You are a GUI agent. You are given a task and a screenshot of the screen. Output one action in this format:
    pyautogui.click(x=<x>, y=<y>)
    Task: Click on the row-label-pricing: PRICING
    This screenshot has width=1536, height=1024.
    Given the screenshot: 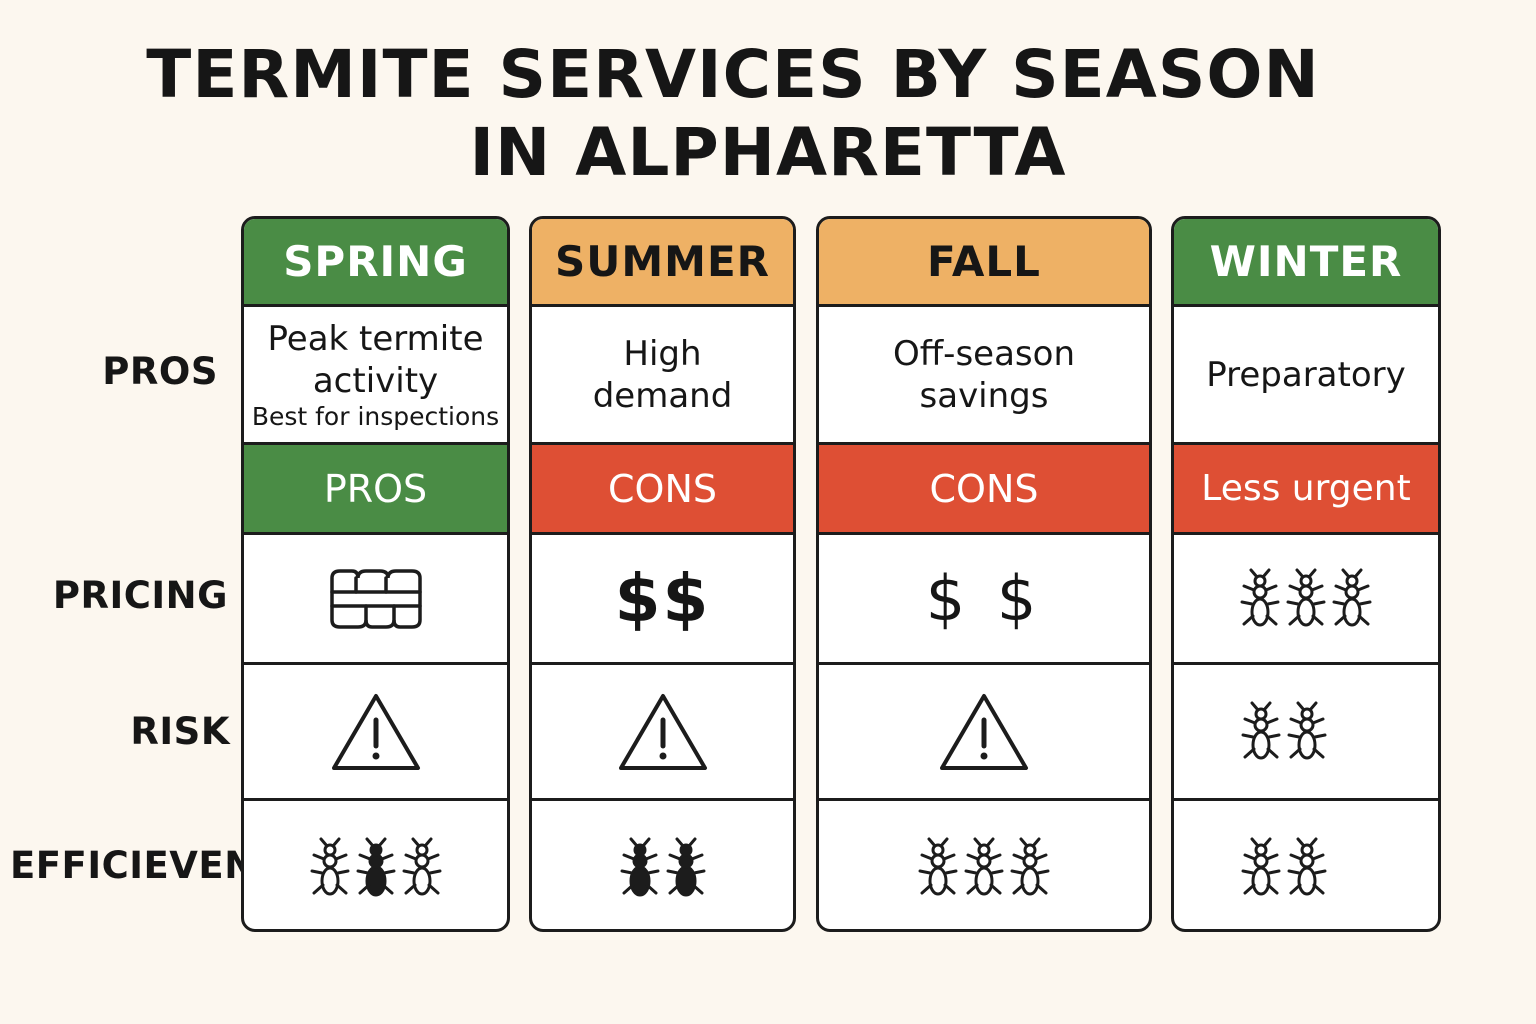 What is the action you would take?
    pyautogui.click(x=140, y=595)
    